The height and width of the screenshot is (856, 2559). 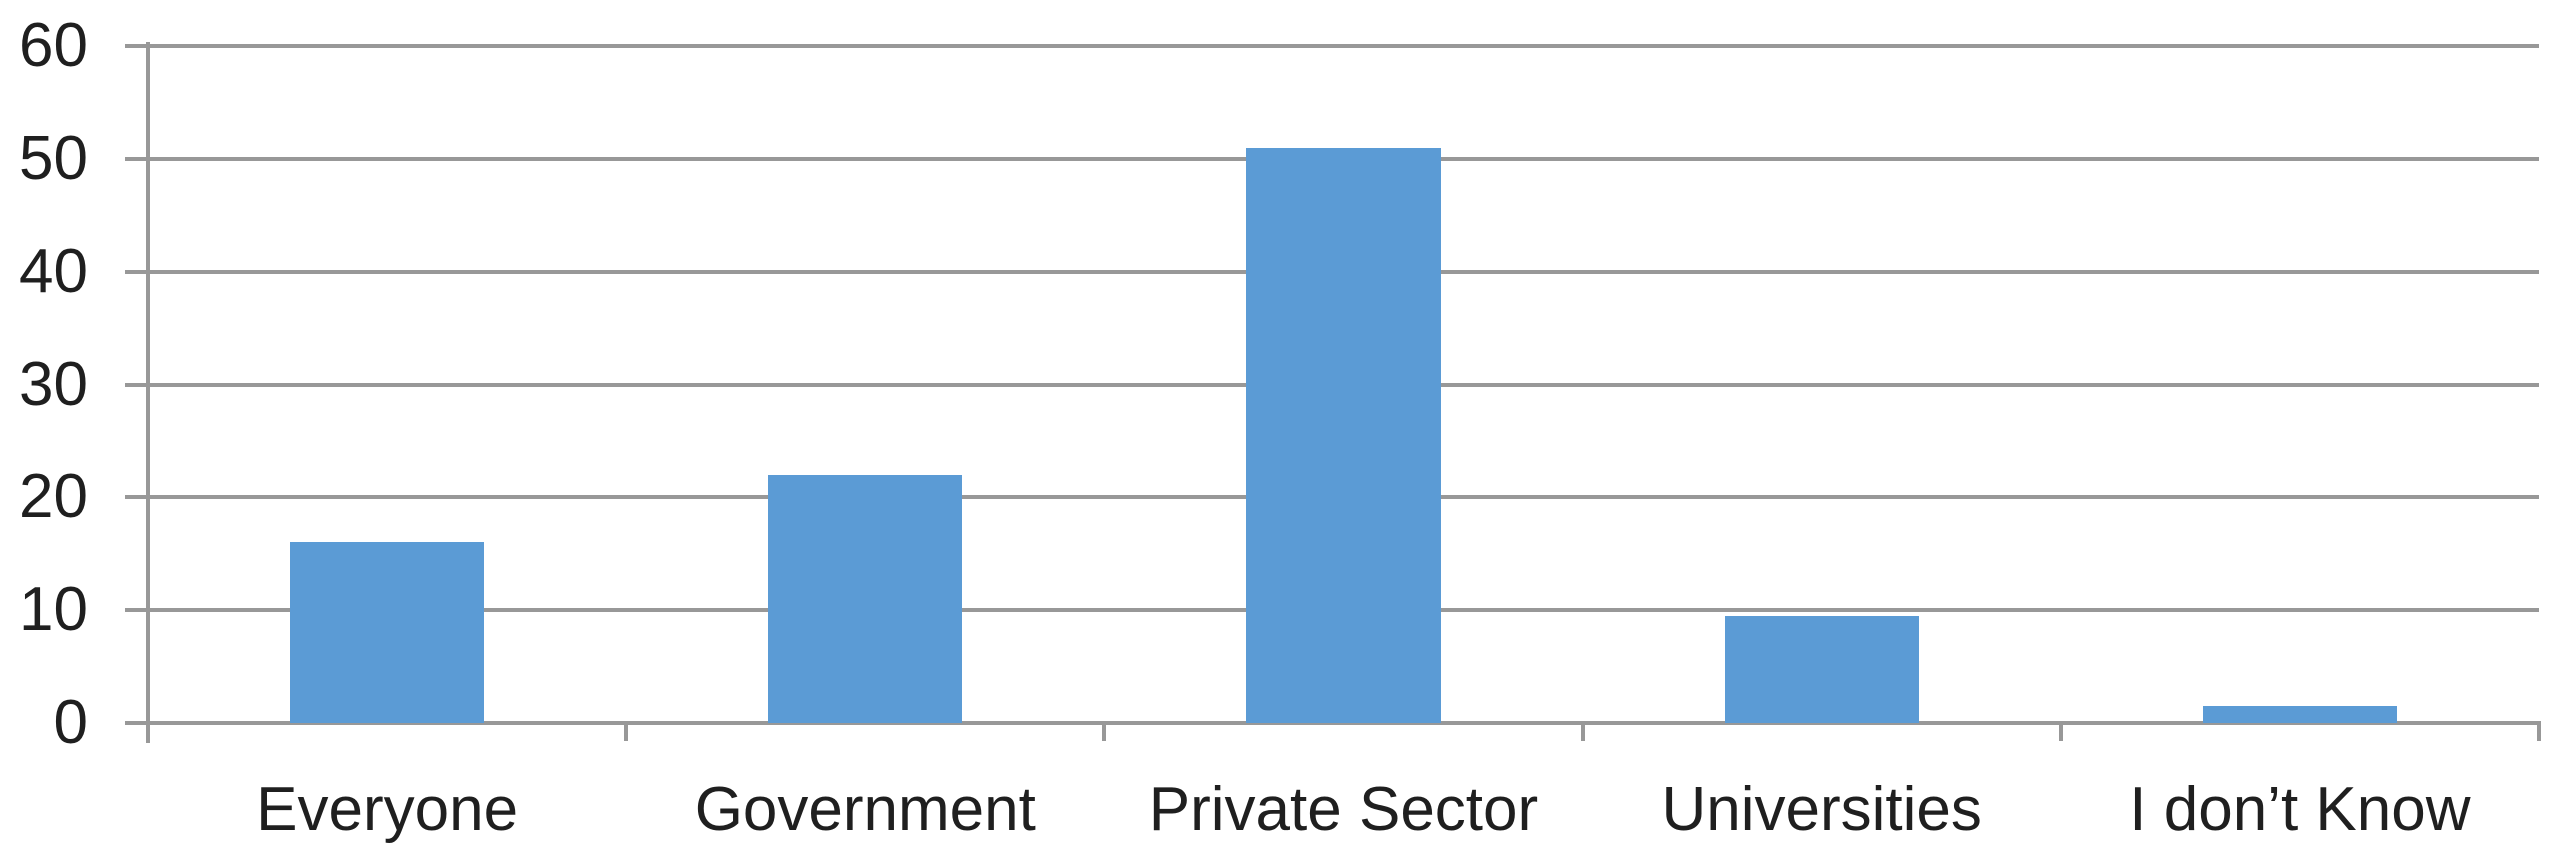 What do you see at coordinates (53, 158) in the screenshot?
I see `y-axis-tick-label: 50` at bounding box center [53, 158].